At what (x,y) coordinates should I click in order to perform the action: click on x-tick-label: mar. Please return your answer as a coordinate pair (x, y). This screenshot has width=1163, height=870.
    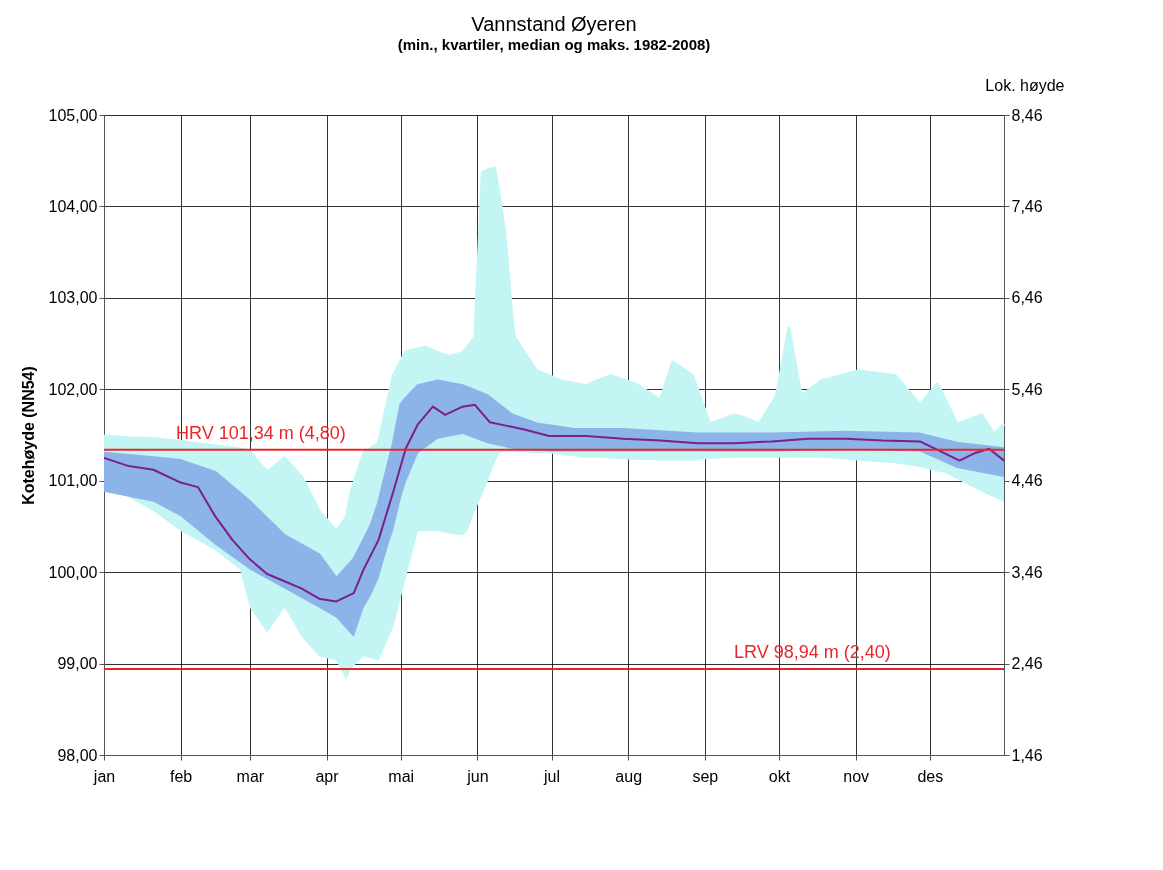
    Looking at the image, I should click on (250, 776).